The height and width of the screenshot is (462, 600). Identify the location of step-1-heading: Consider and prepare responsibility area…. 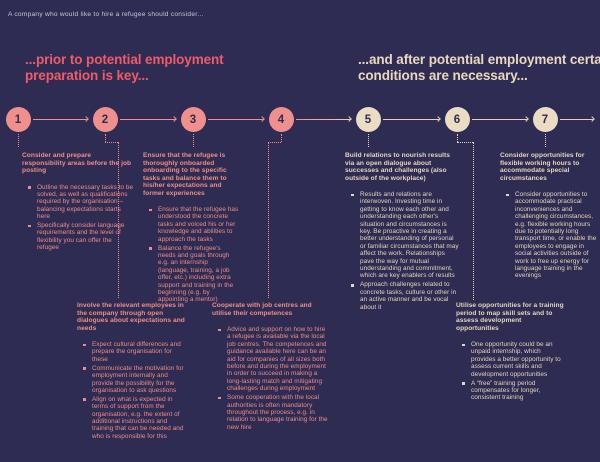
(77, 163).